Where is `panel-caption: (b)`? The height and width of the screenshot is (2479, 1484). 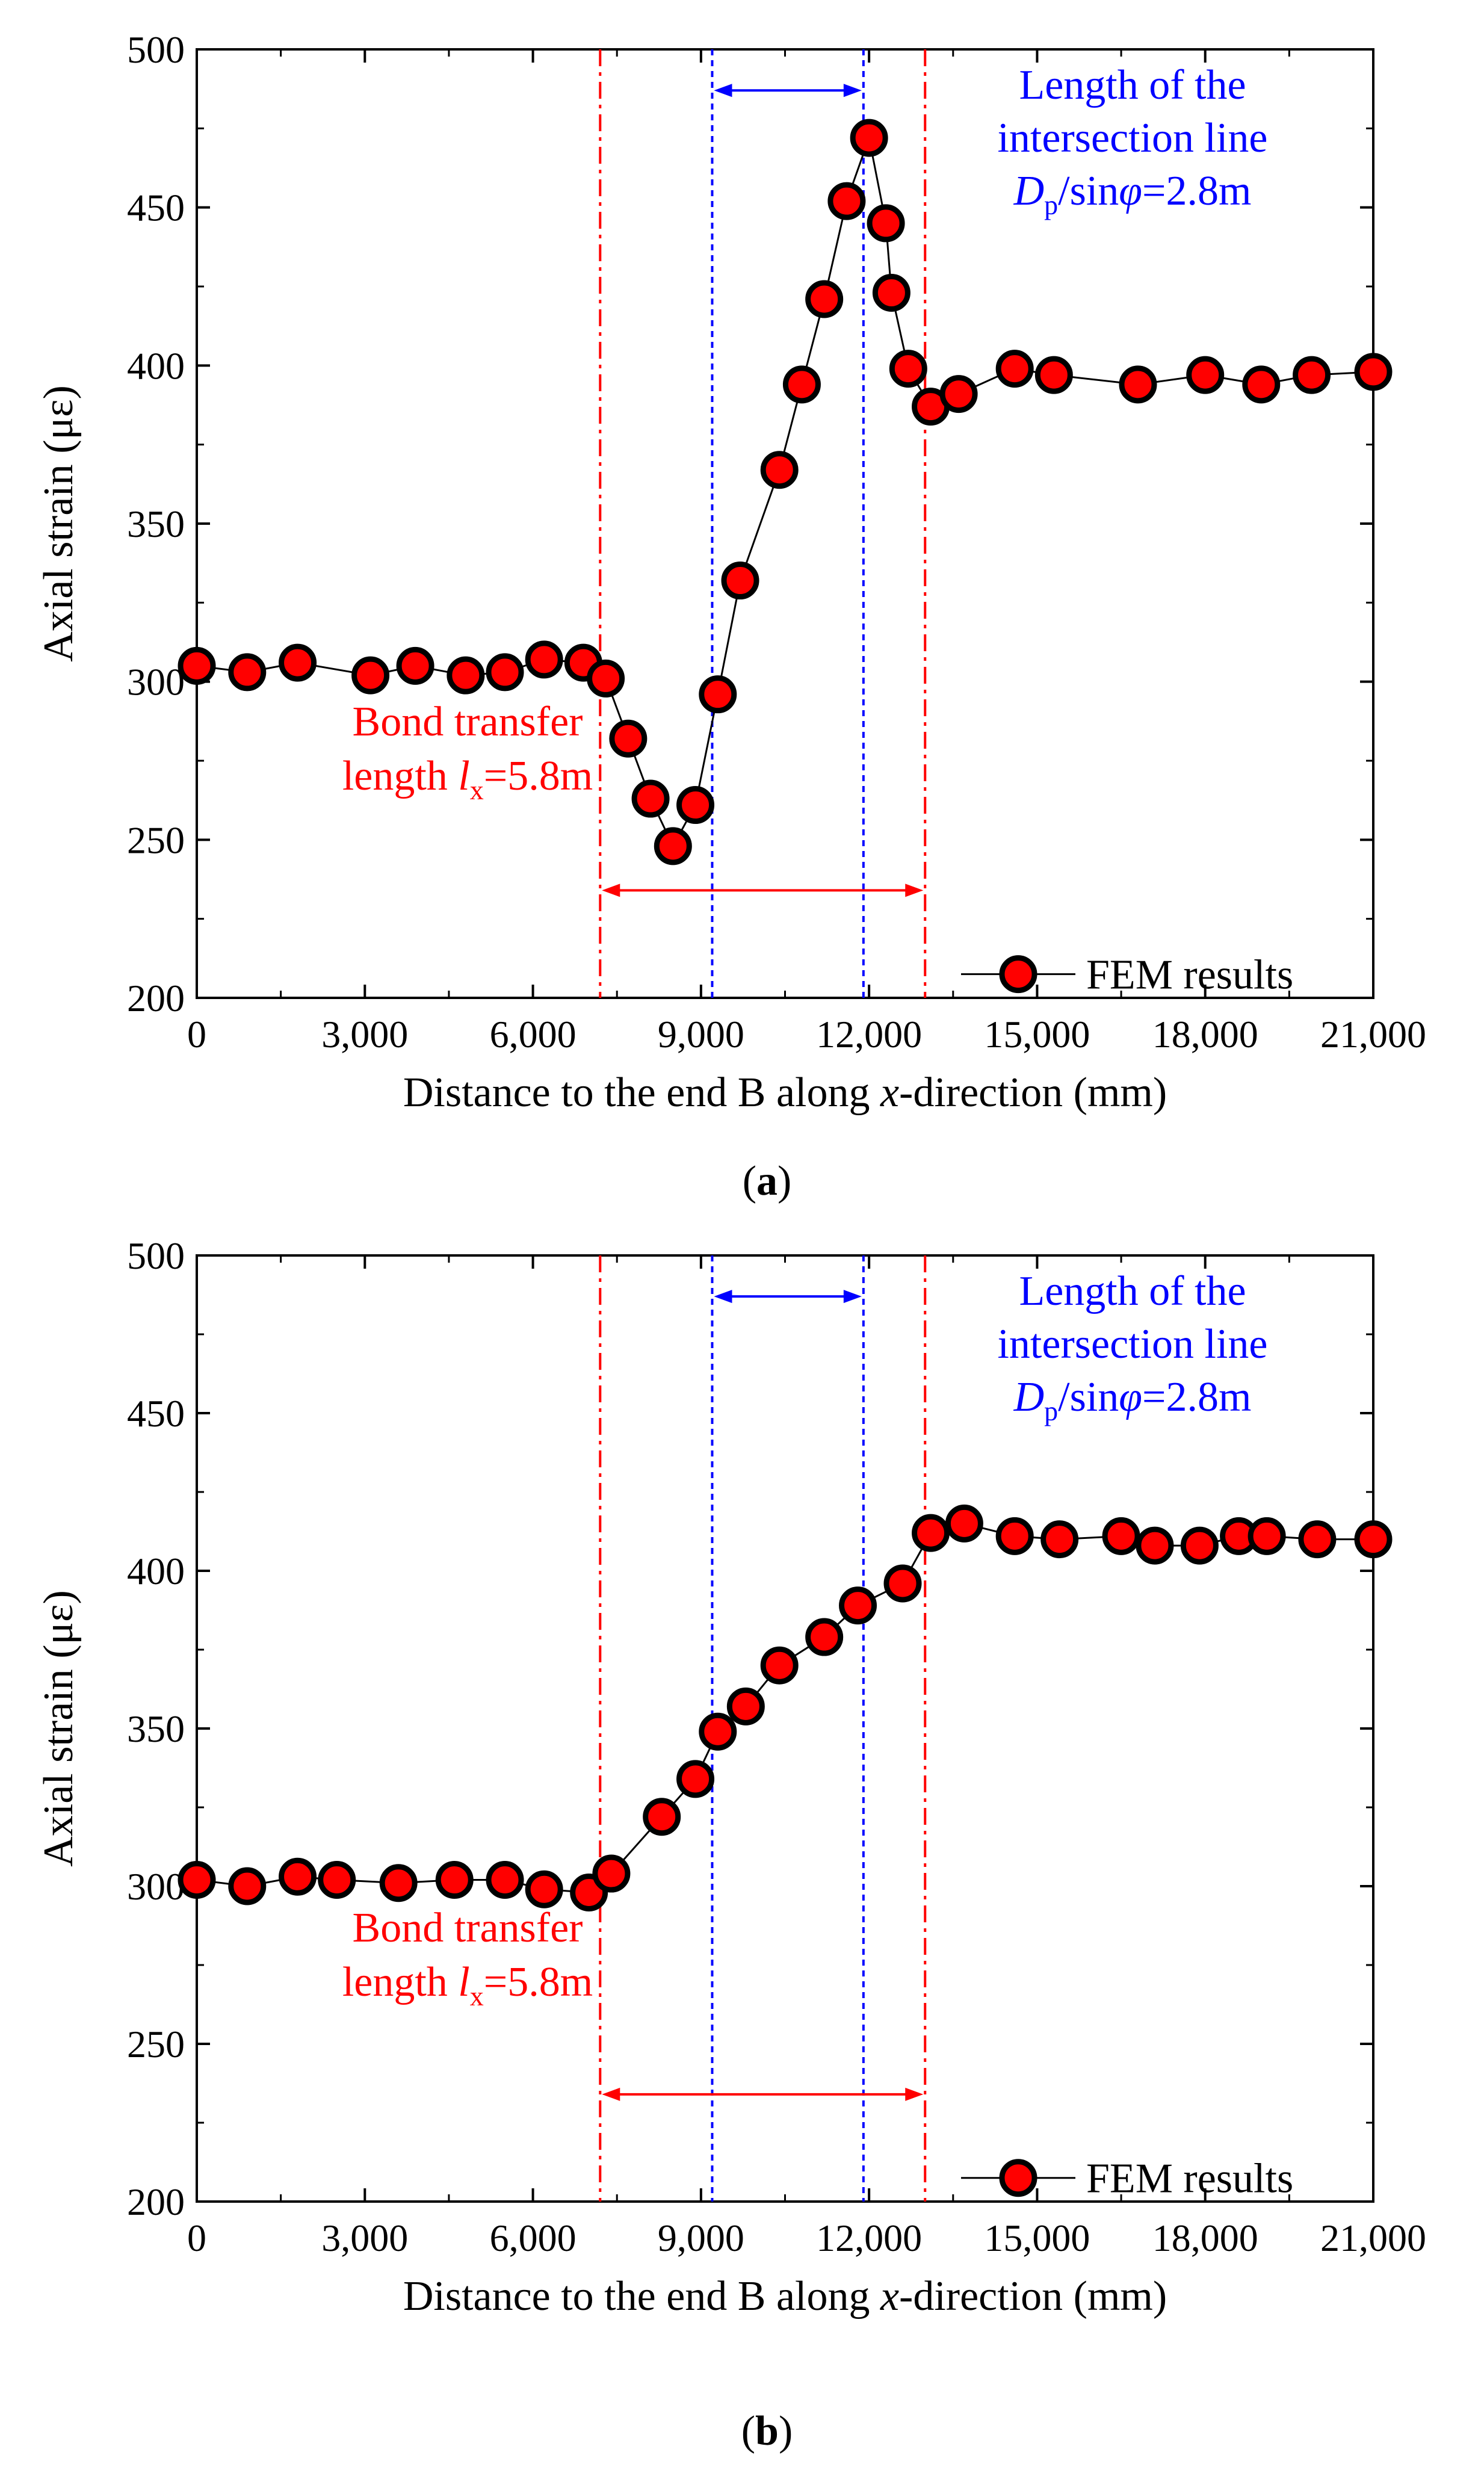 panel-caption: (b) is located at coordinates (767, 2431).